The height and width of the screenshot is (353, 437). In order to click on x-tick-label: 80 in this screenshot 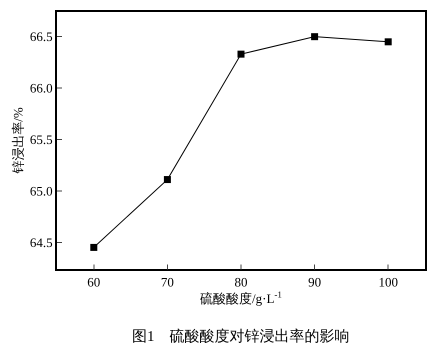, I will do `click(241, 282)`.